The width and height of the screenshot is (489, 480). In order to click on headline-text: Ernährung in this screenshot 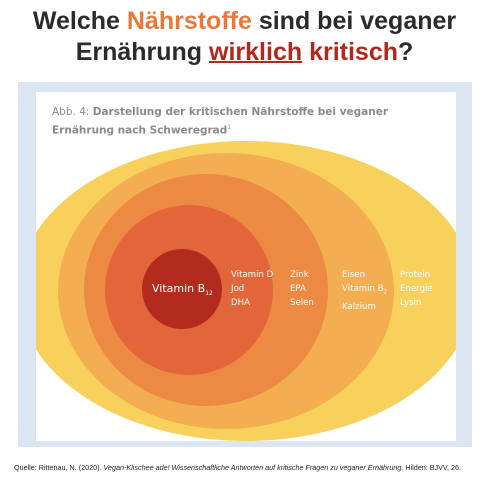, I will do `click(142, 52)`.